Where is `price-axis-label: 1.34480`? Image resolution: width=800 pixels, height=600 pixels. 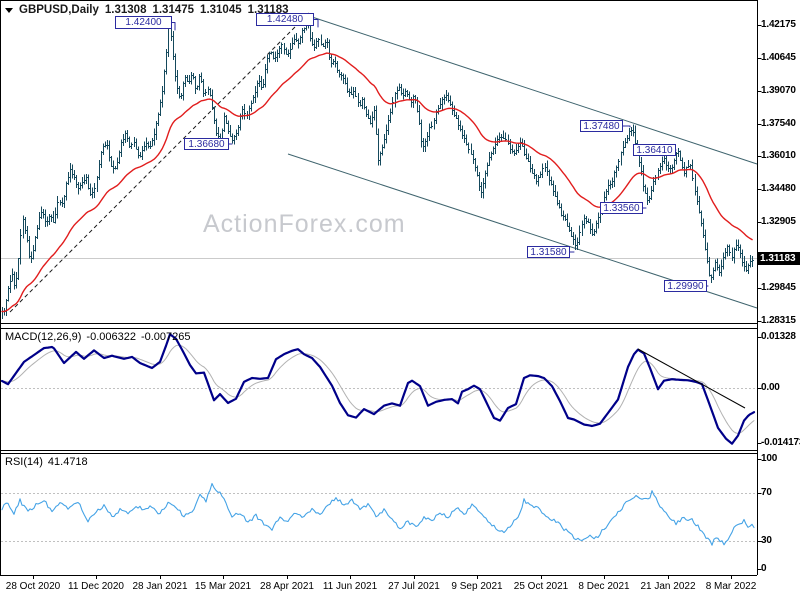 price-axis-label: 1.34480 is located at coordinates (778, 188).